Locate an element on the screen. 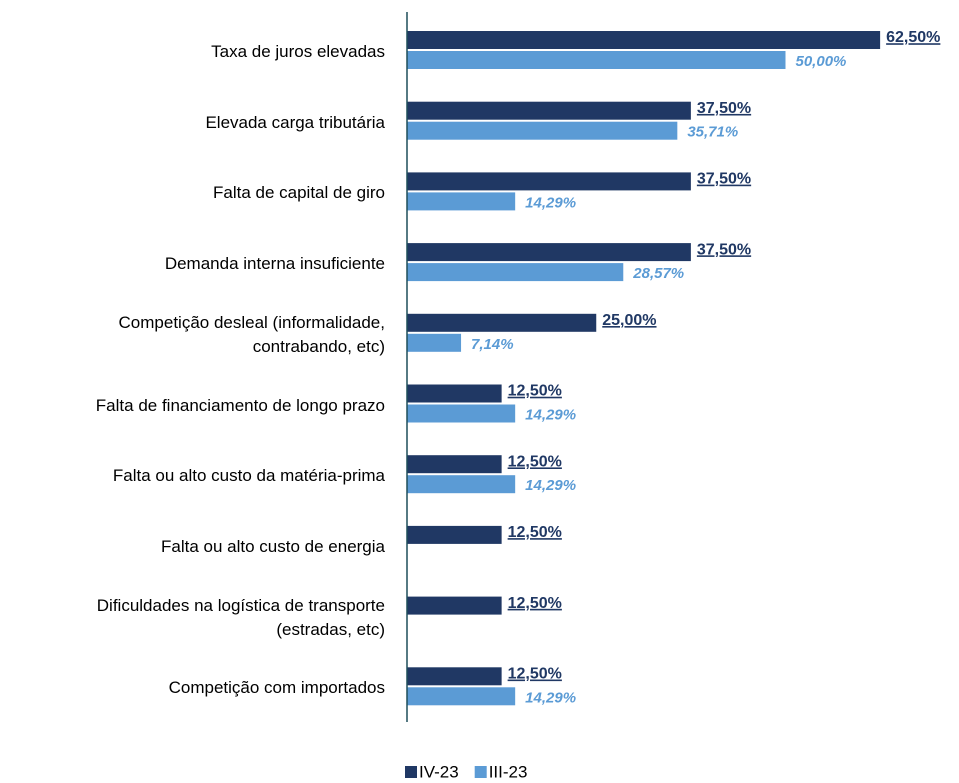 The height and width of the screenshot is (783, 959). value-label: 62,50% is located at coordinates (913, 37).